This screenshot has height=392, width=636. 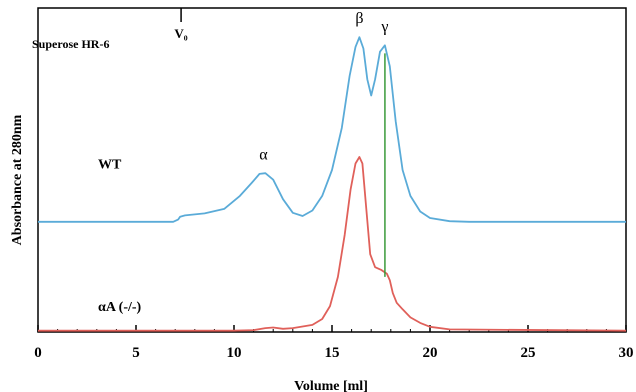 I want to click on x-tick-label: 25, so click(x=528, y=353).